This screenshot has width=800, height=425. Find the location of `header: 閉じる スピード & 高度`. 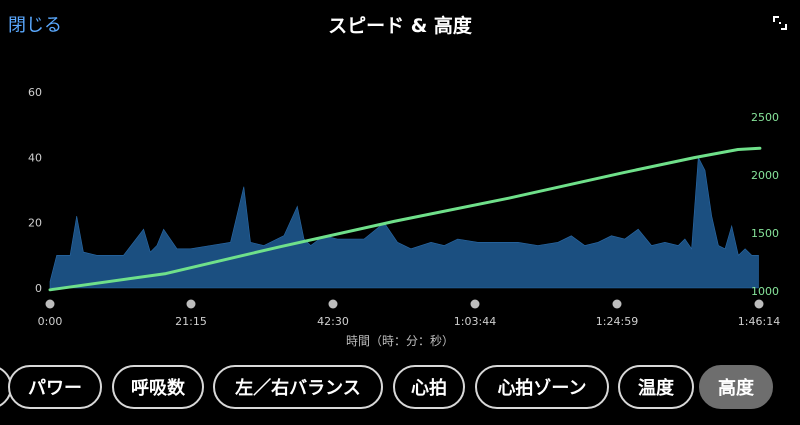

header: 閉じる スピード & 高度 is located at coordinates (400, 24).